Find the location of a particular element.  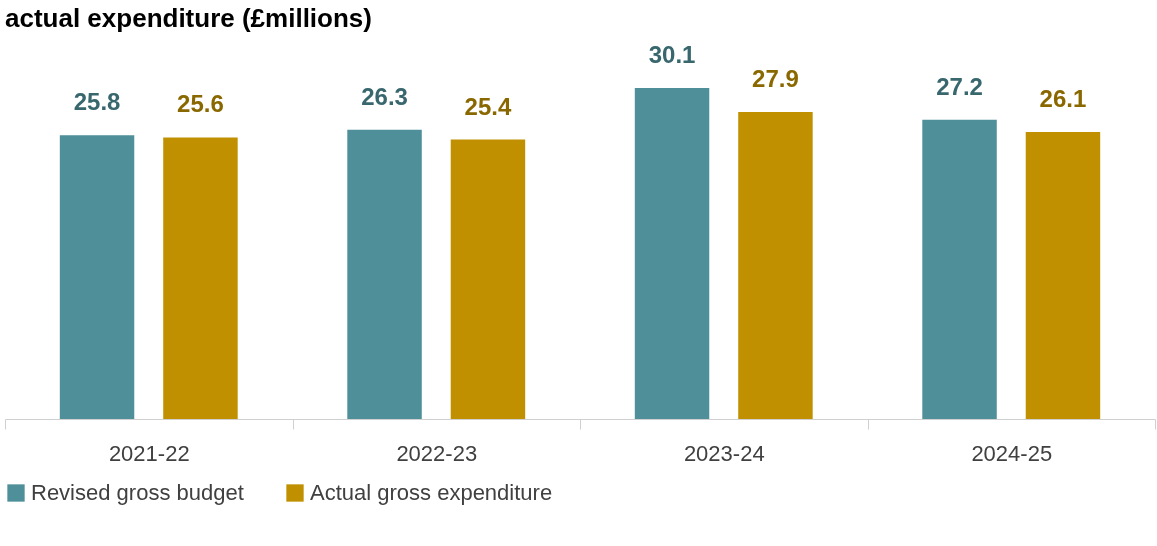

legend-label: Actual gross expenditure is located at coordinates (431, 492).